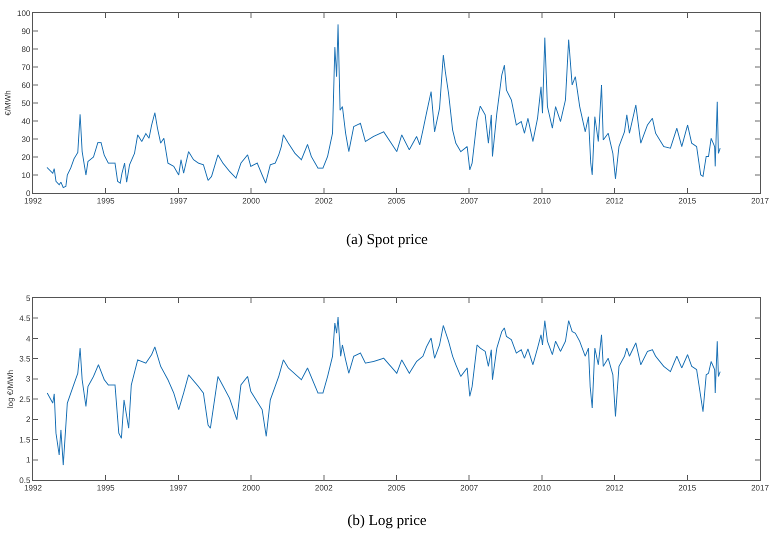 Image resolution: width=774 pixels, height=537 pixels. I want to click on y-axis-title: log €/MWh, so click(10, 389).